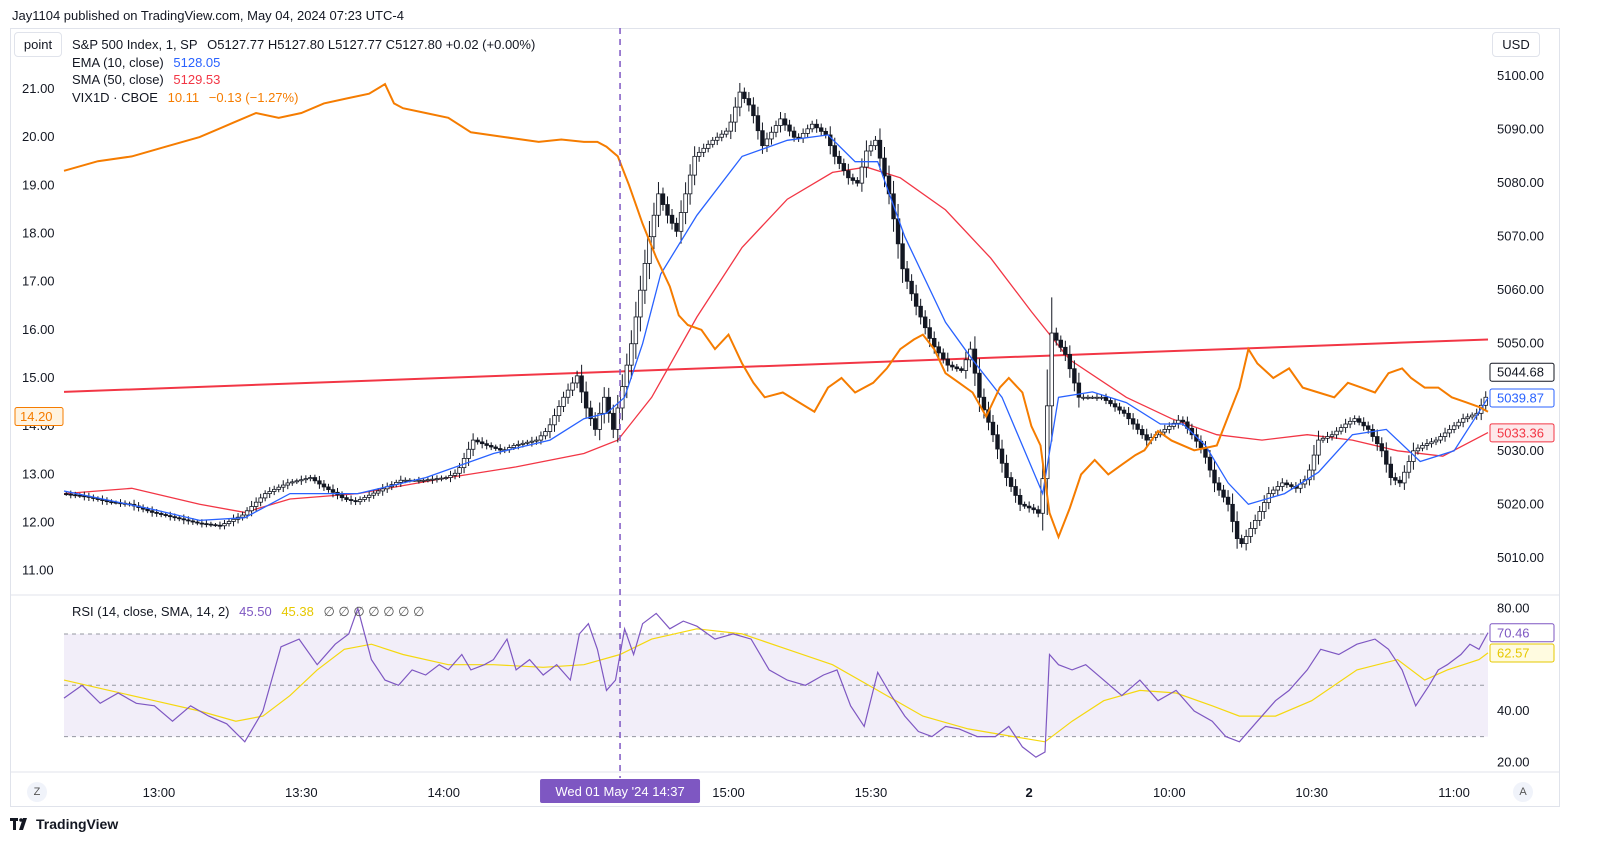 This screenshot has width=1600, height=859. What do you see at coordinates (443, 792) in the screenshot?
I see `time-axis-tick: 14:00` at bounding box center [443, 792].